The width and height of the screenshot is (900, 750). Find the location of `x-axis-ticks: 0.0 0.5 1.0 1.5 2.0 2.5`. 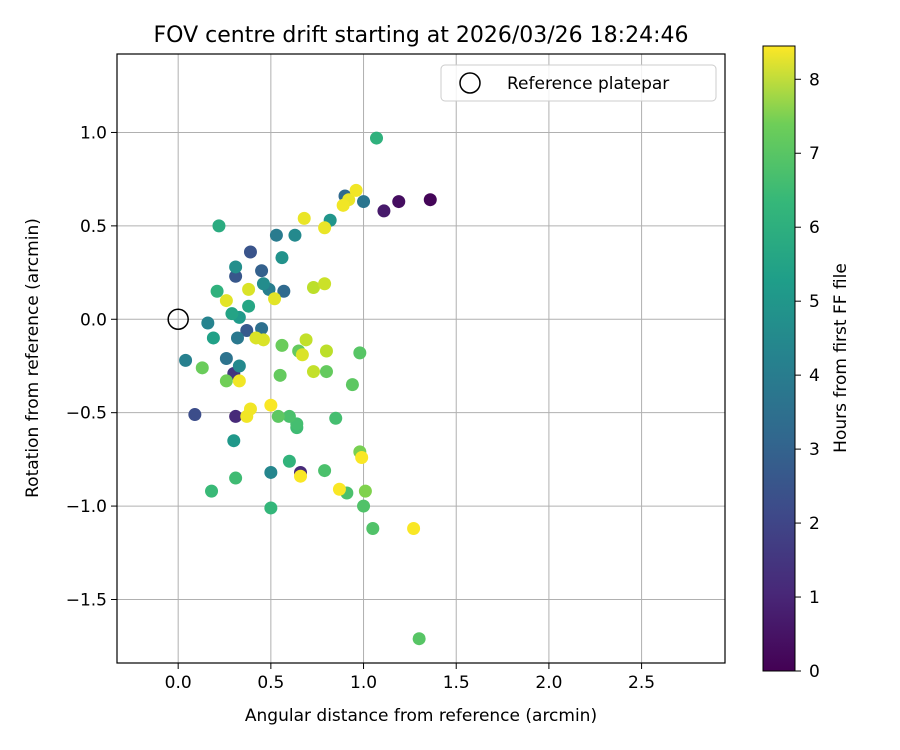

x-axis-ticks: 0.0 0.5 1.0 1.5 2.0 2.5 is located at coordinates (410, 678).